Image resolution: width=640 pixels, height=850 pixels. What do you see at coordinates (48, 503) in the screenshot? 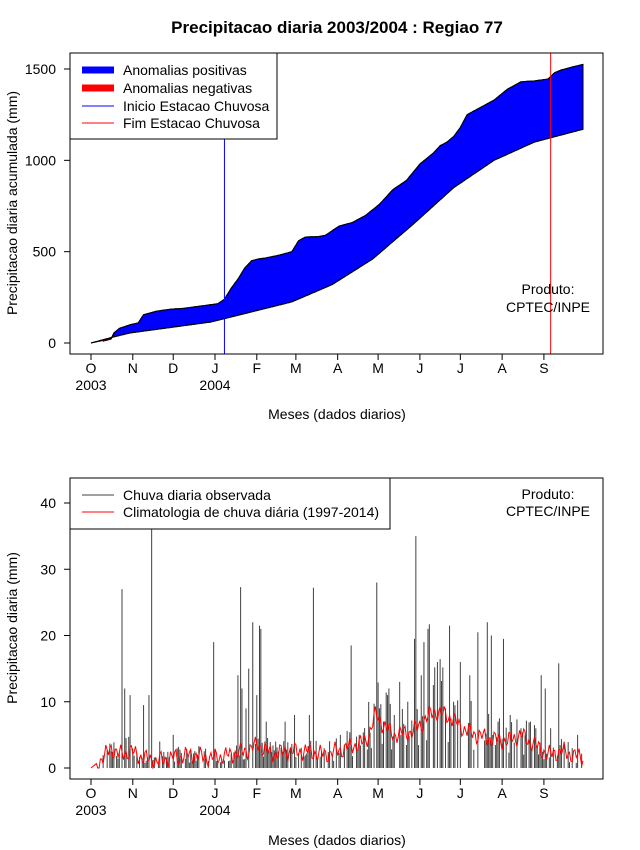
I see `bottom-y-tick-label: 40` at bounding box center [48, 503].